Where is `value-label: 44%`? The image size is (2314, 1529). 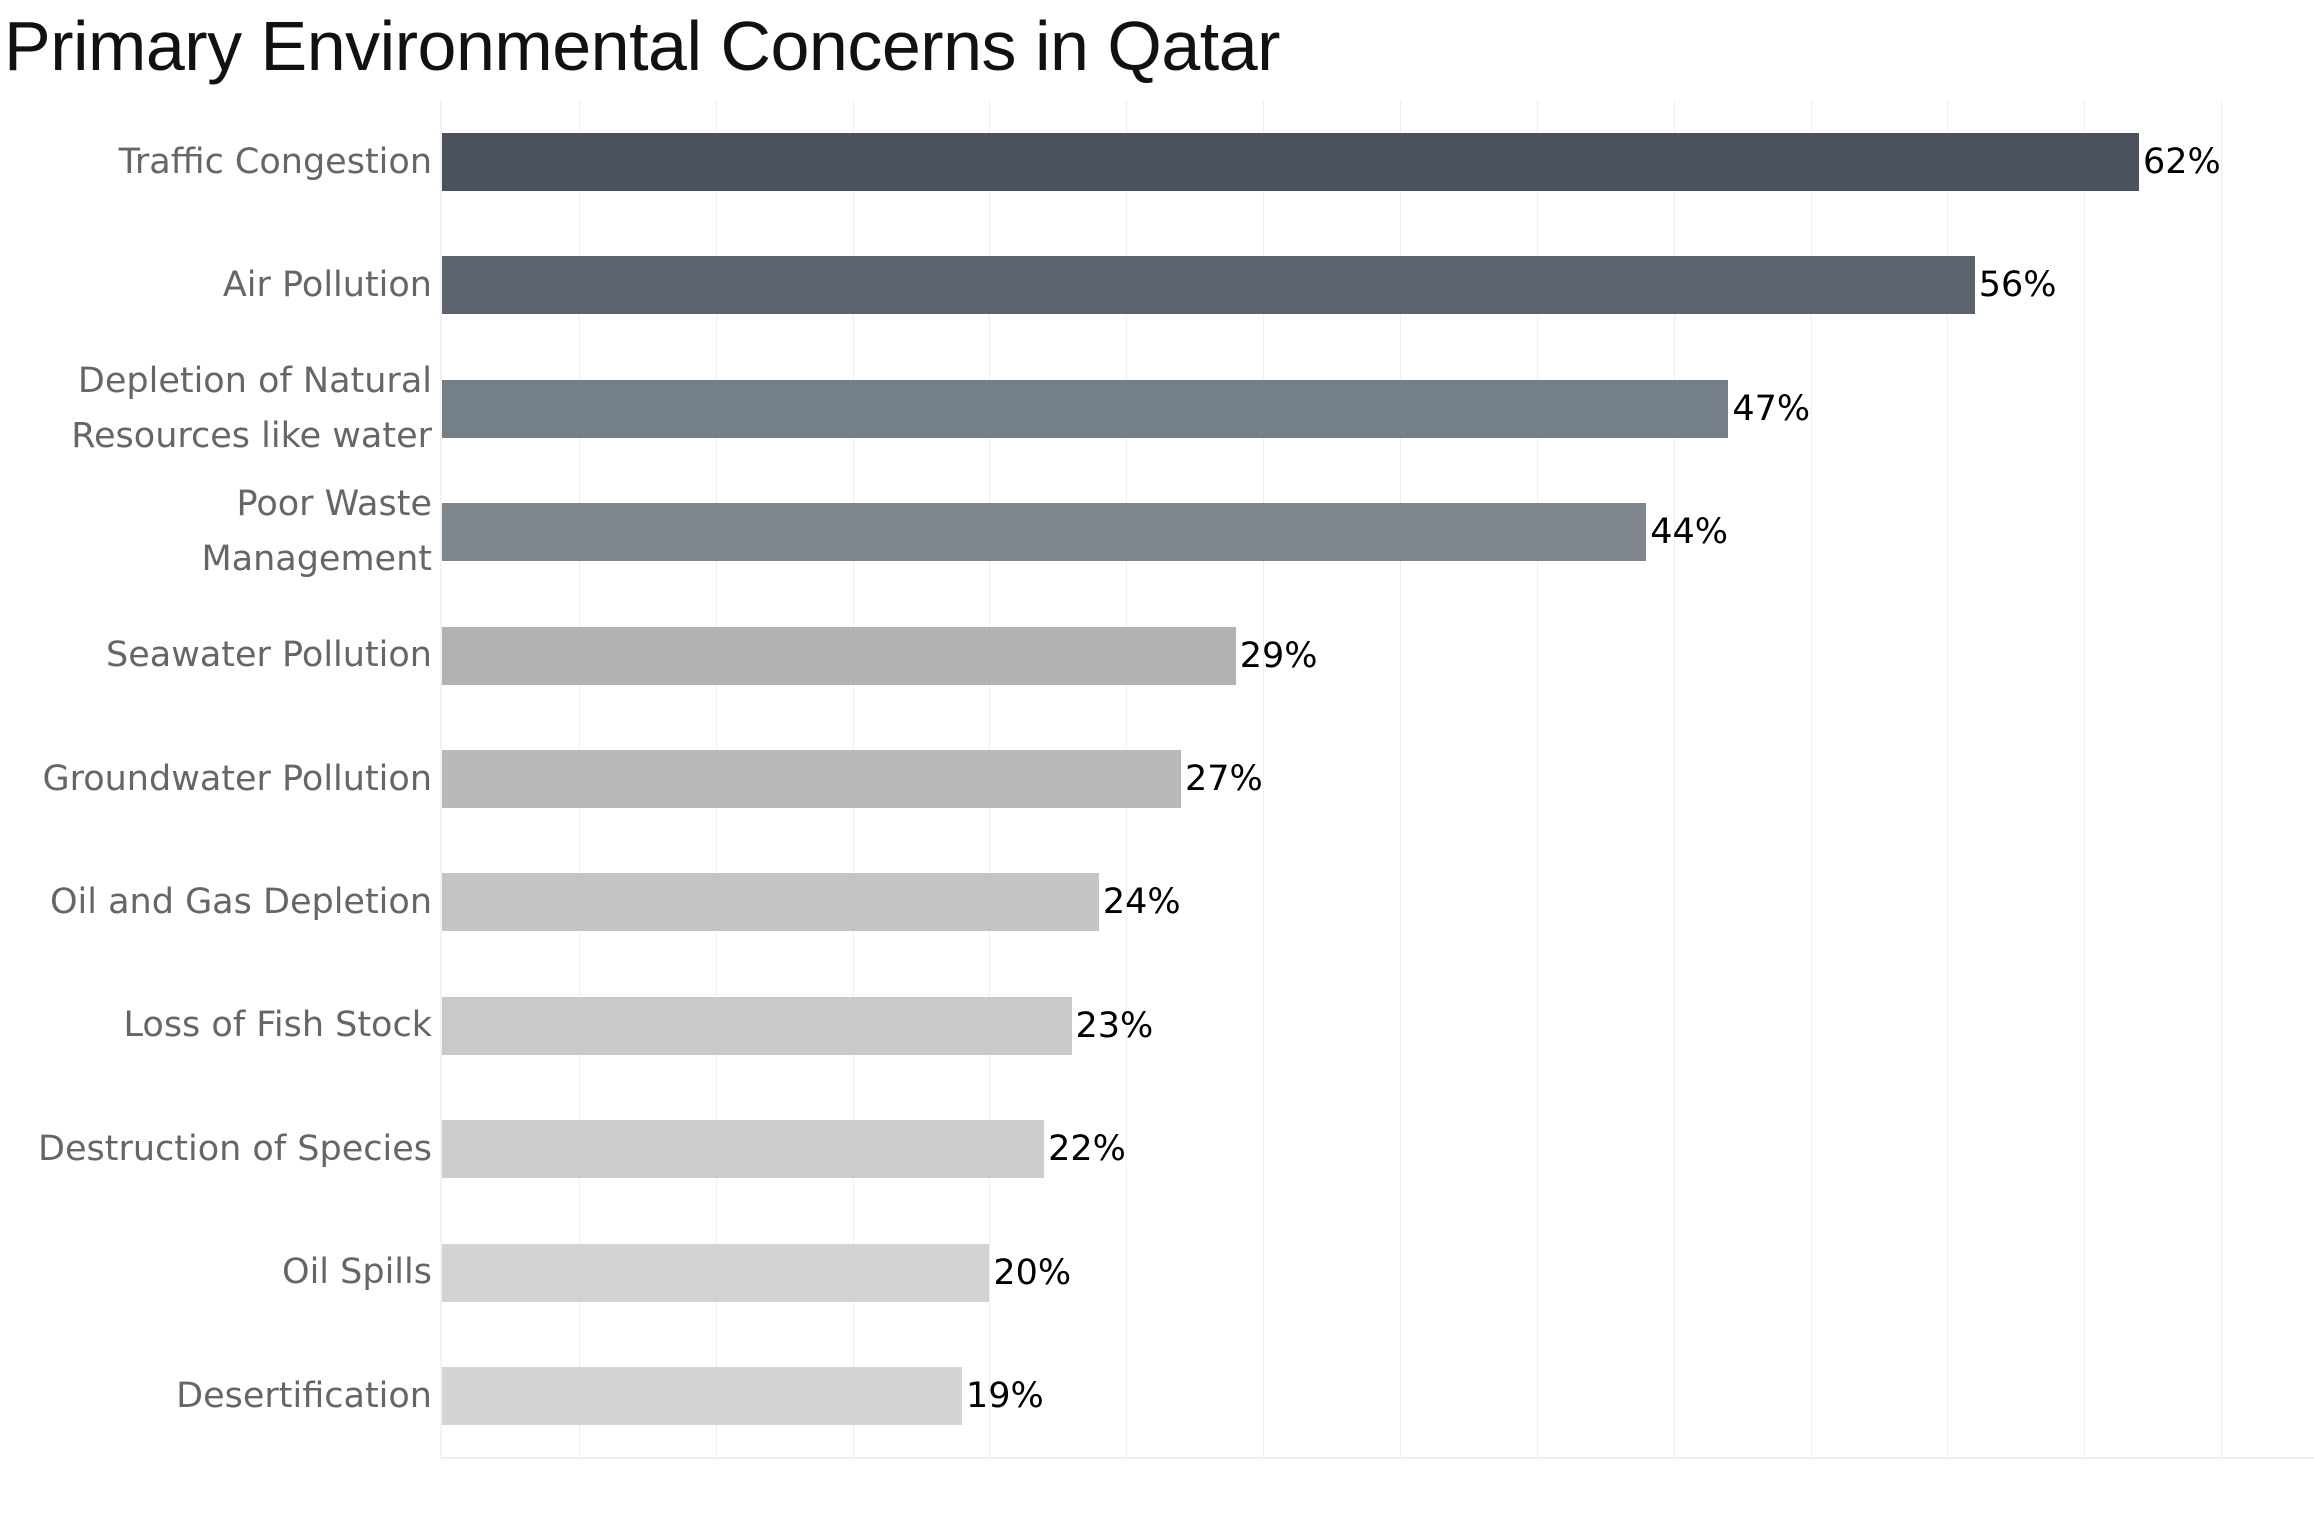 value-label: 44% is located at coordinates (1689, 532).